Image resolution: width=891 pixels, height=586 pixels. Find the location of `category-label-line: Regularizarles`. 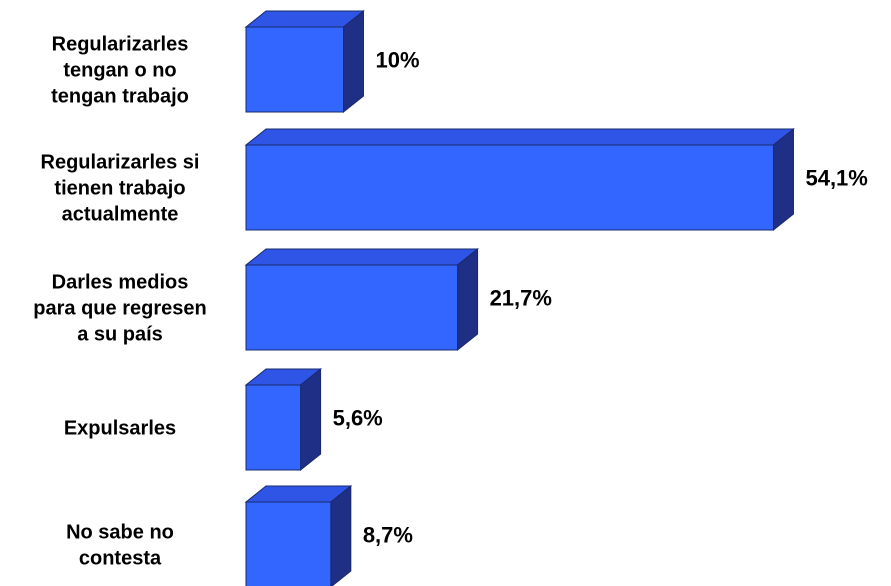

category-label-line: Regularizarles is located at coordinates (120, 45).